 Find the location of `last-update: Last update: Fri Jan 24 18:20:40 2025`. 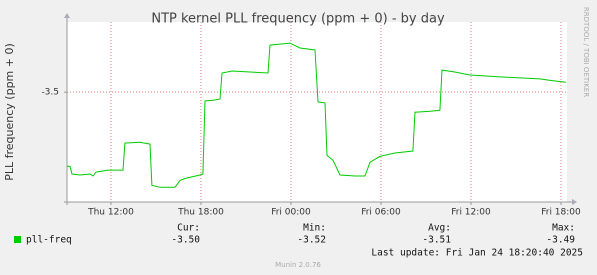

last-update: Last update: Fri Jan 24 18:20:40 2025 is located at coordinates (477, 253).